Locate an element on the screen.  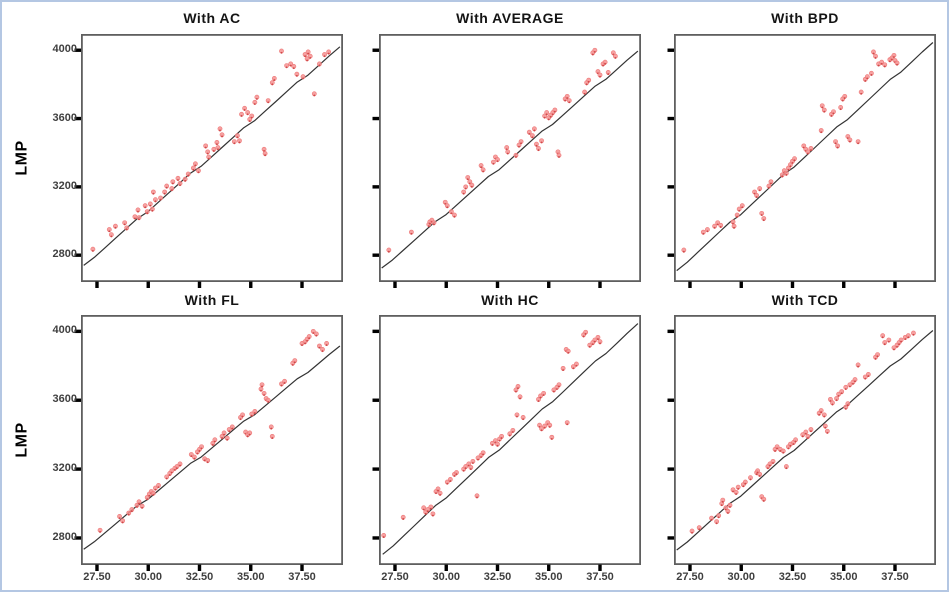
scatter-panel-with-average is located at coordinates (506, 161).